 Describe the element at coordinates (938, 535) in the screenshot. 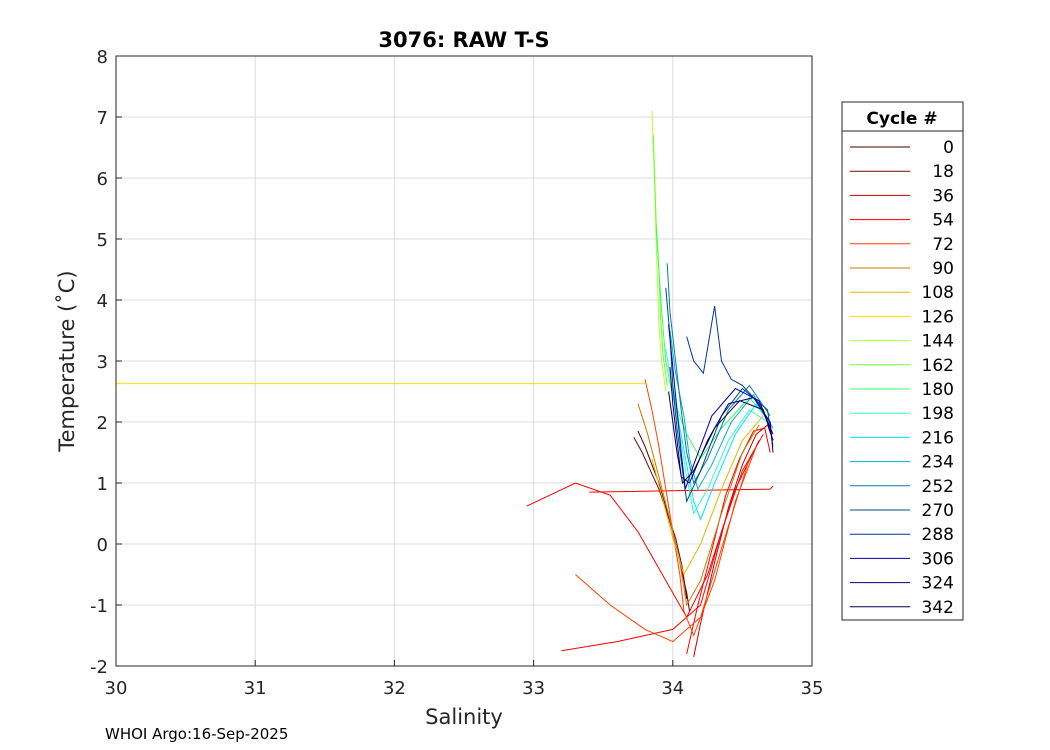

I see `legend-label: 288` at that location.